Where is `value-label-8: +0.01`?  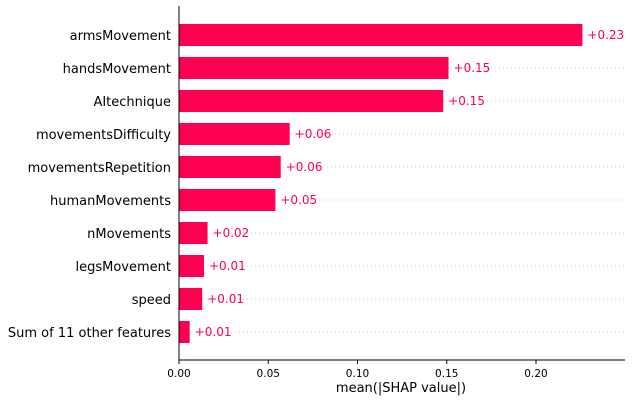 value-label-8: +0.01 is located at coordinates (225, 299).